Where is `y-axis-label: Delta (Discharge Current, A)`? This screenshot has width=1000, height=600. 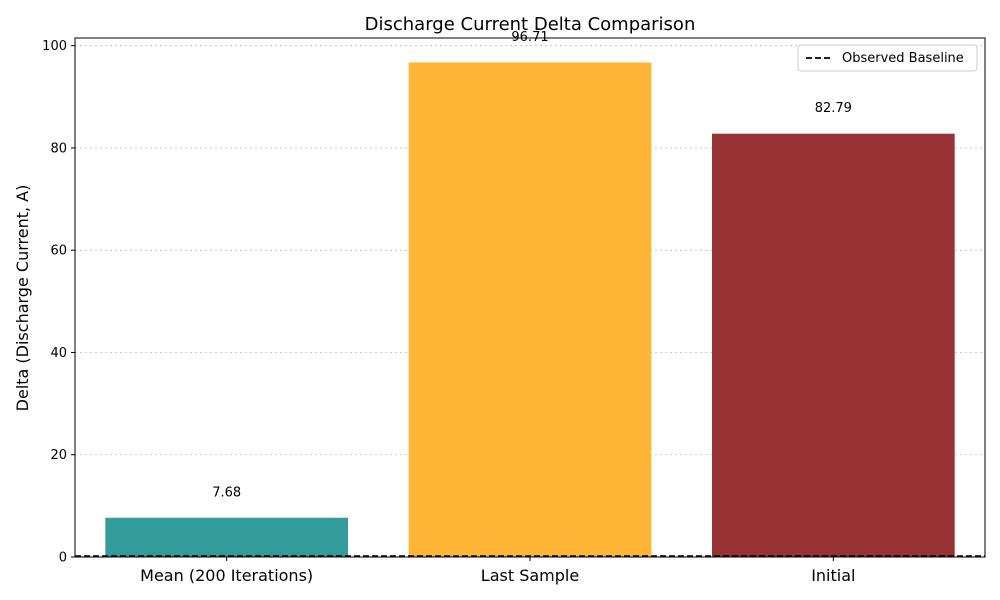 y-axis-label: Delta (Discharge Current, A) is located at coordinates (22, 298).